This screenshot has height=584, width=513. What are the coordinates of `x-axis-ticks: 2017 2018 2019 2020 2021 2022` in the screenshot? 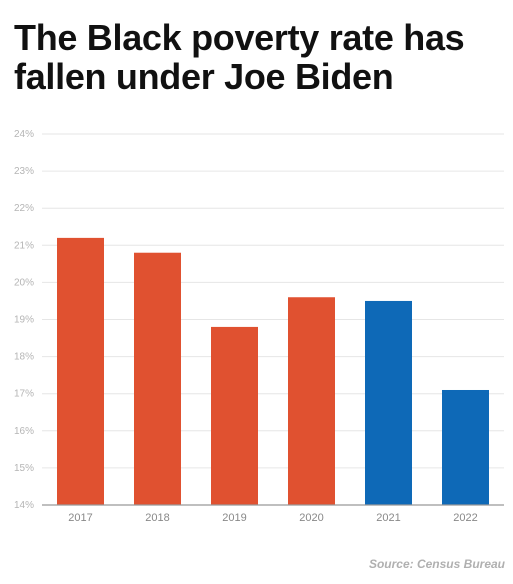 It's located at (272, 518).